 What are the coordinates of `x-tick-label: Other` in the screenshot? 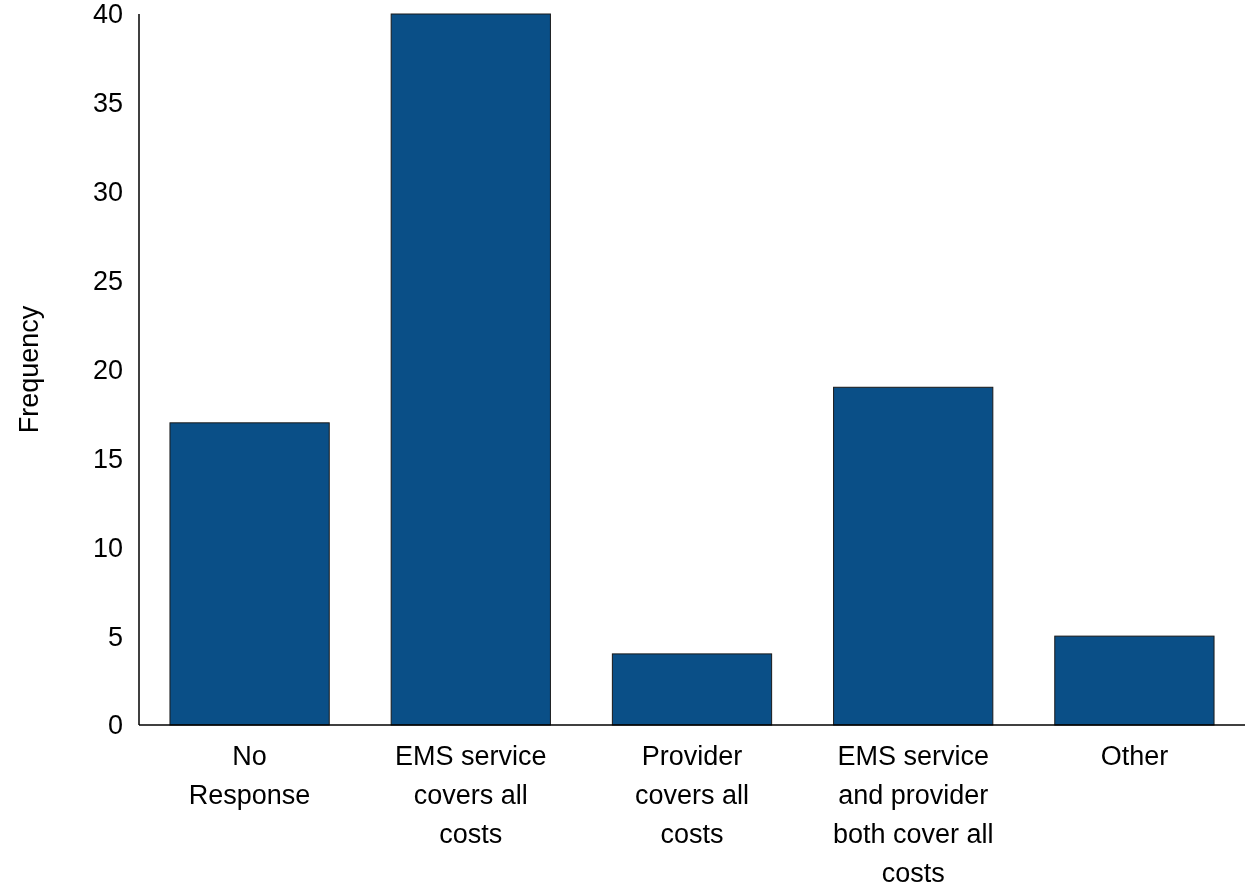 It's located at (1134, 756).